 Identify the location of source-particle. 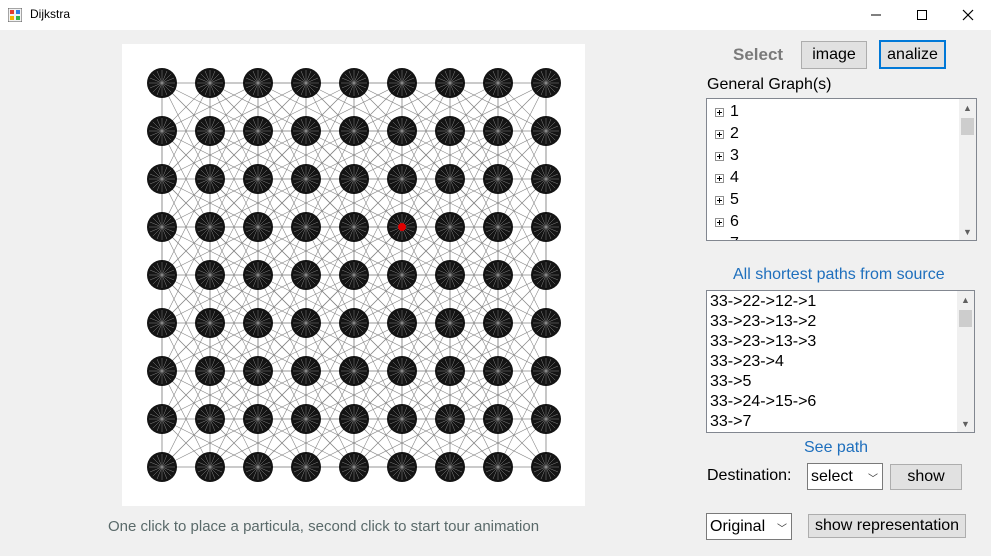
(402, 227).